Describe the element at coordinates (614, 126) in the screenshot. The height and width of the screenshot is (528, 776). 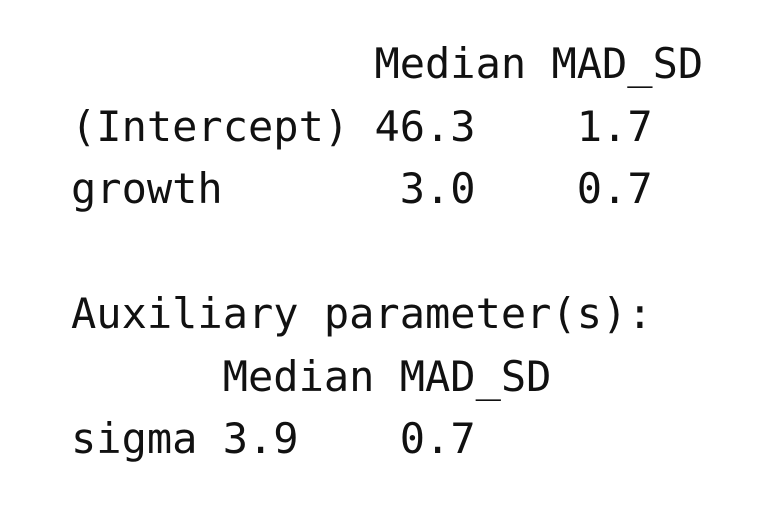
I see `mad-sd-value: 1.7` at that location.